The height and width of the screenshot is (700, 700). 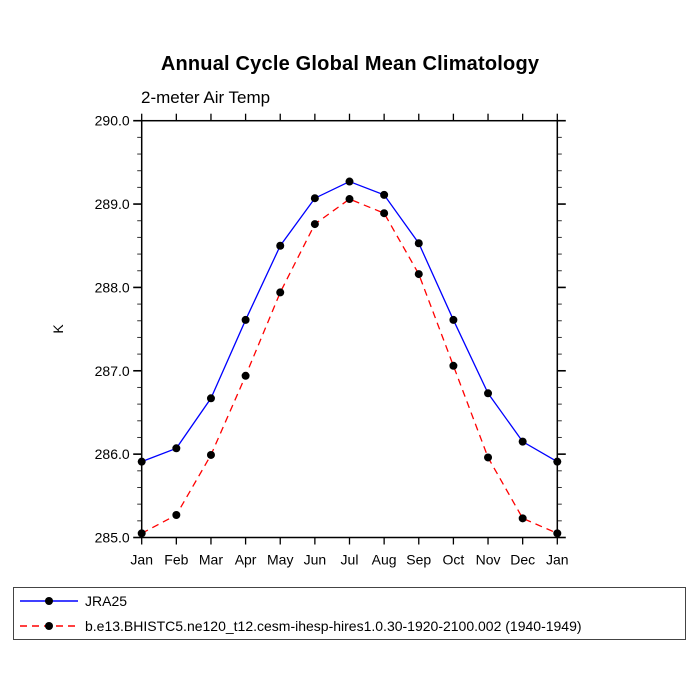 I want to click on data-point-series0-Sep, so click(x=418, y=243).